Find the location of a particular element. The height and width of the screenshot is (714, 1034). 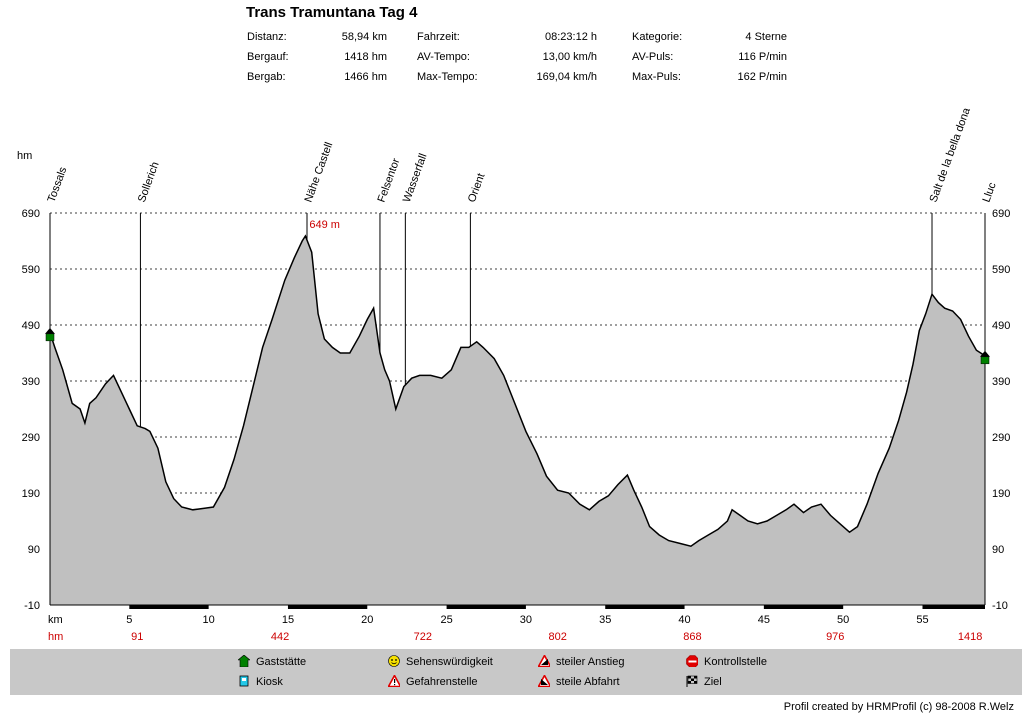

y-tick-label-left: 190 is located at coordinates (31, 494).